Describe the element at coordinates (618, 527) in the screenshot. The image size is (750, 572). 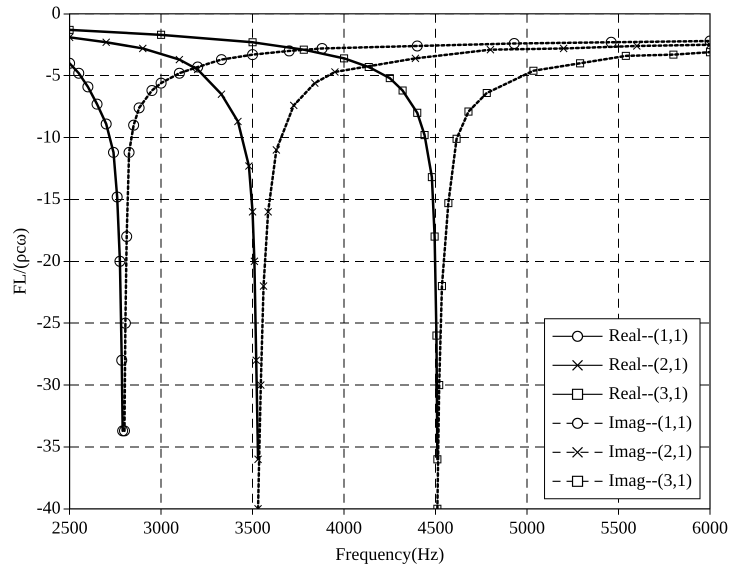
I see `x-tick-label: 5500` at that location.